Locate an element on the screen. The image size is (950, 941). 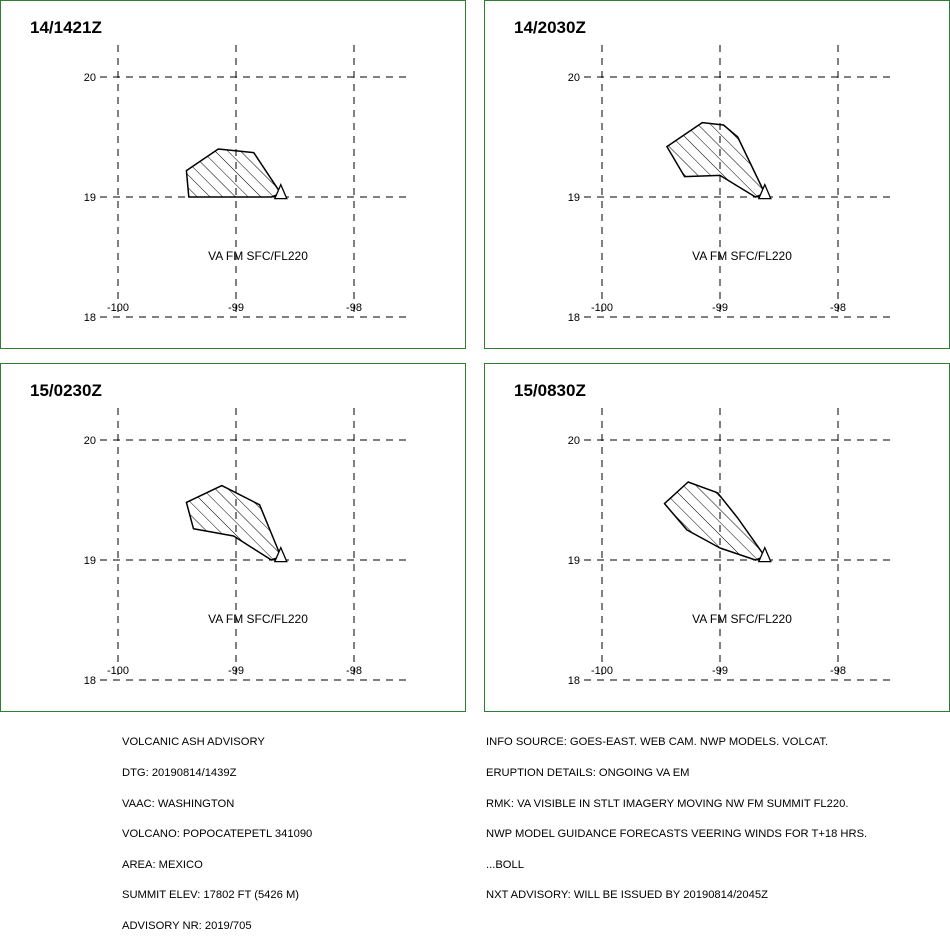
advisory-number: ADVISORY NR: 2019/705 is located at coordinates (187, 925).